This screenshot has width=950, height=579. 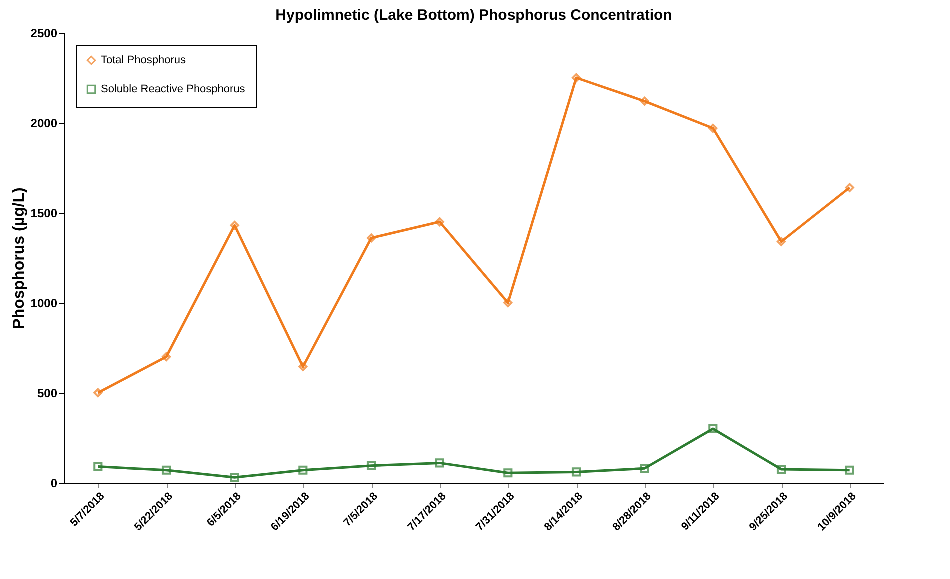 What do you see at coordinates (173, 90) in the screenshot?
I see `legend-label: Soluble Reactive Phosphorus` at bounding box center [173, 90].